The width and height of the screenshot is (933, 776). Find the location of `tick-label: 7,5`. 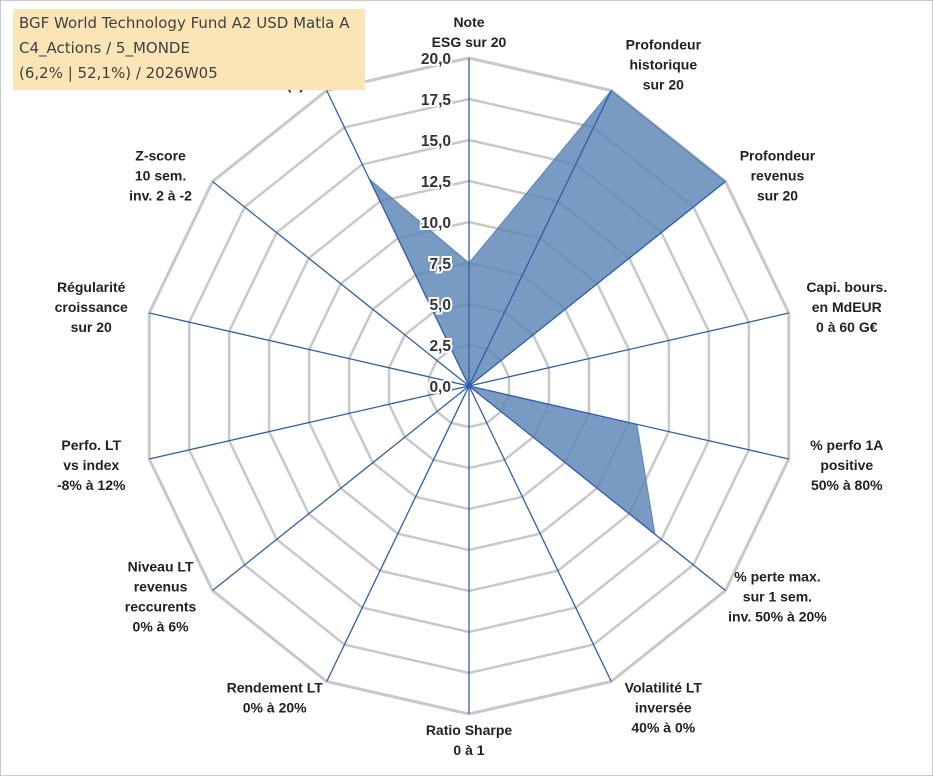

tick-label: 7,5 is located at coordinates (440, 264).